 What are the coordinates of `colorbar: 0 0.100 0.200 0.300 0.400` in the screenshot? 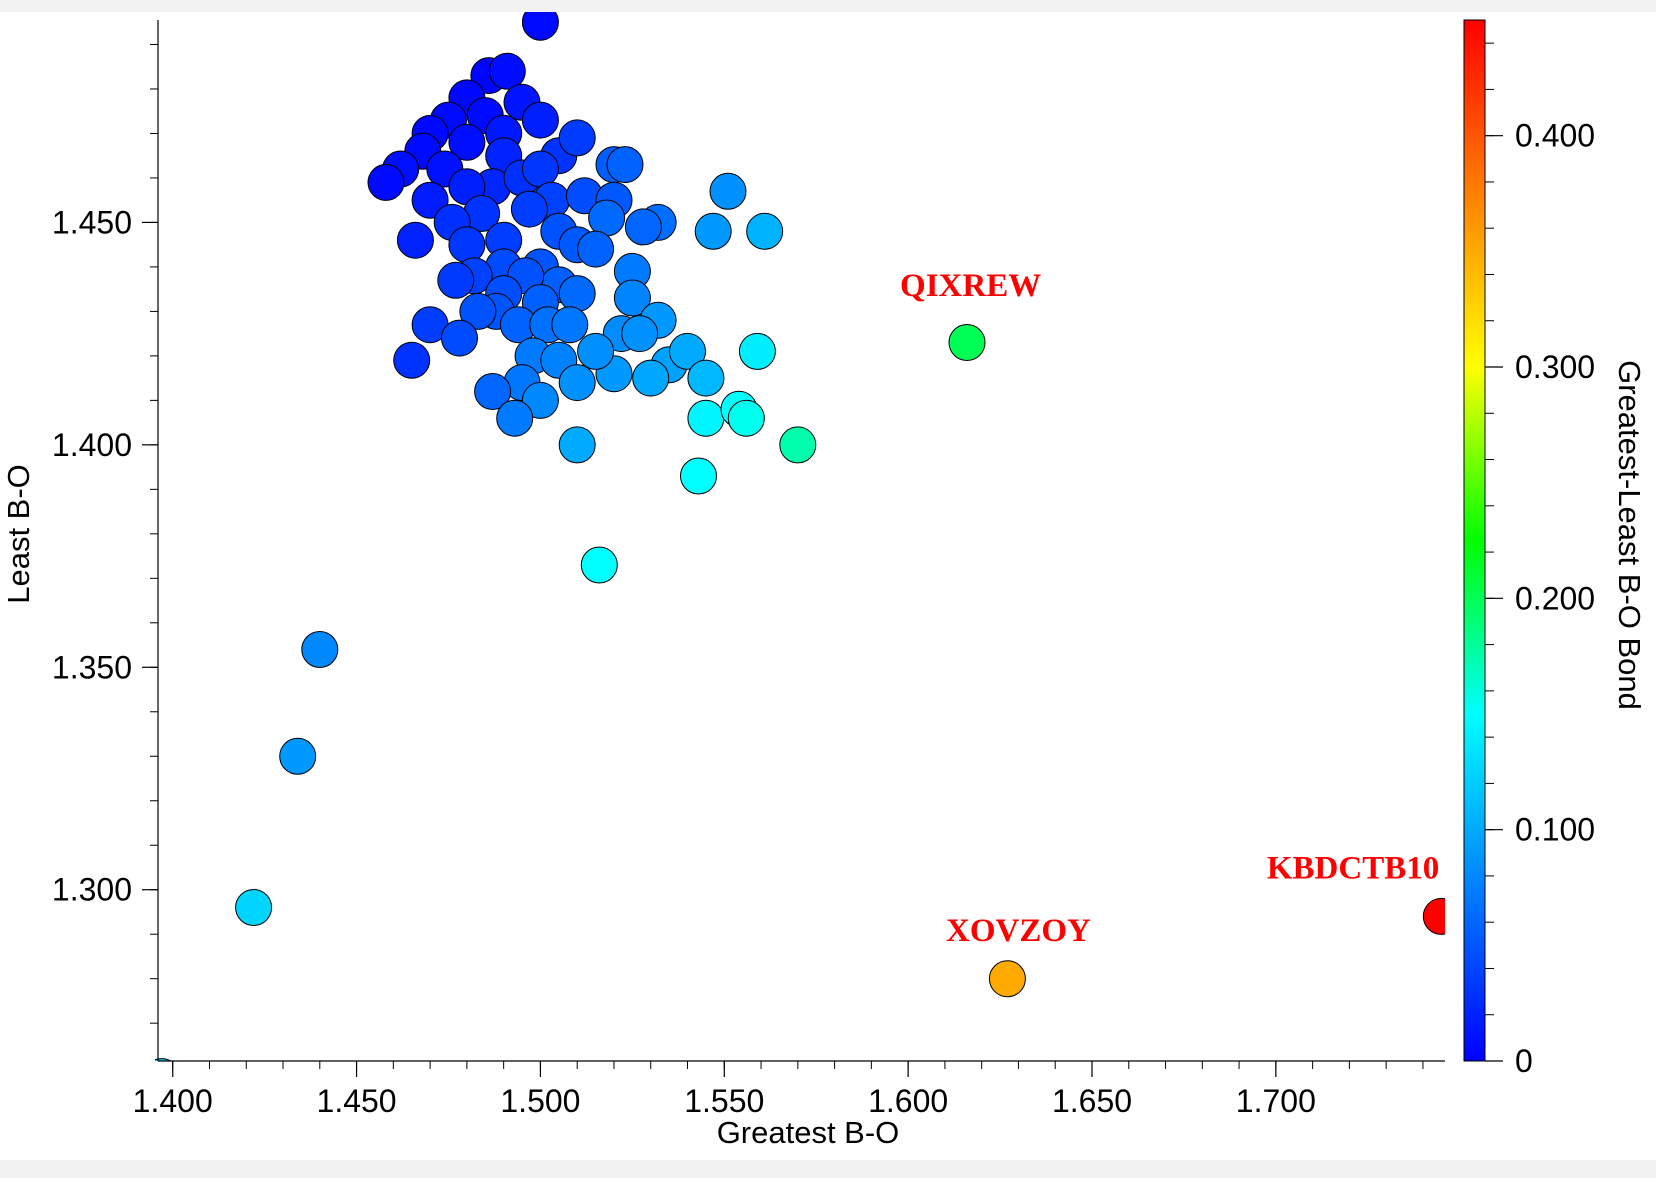 It's located at (1529, 549).